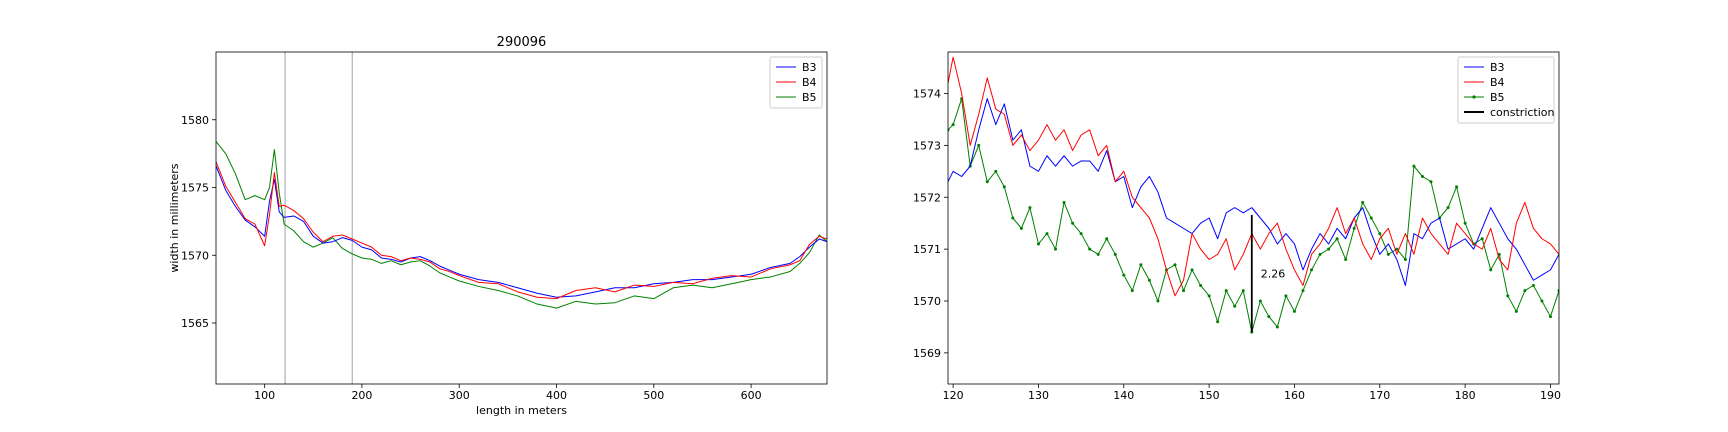 Image resolution: width=1728 pixels, height=432 pixels. I want to click on left-y-axis-label: width in millimeters, so click(174, 217).